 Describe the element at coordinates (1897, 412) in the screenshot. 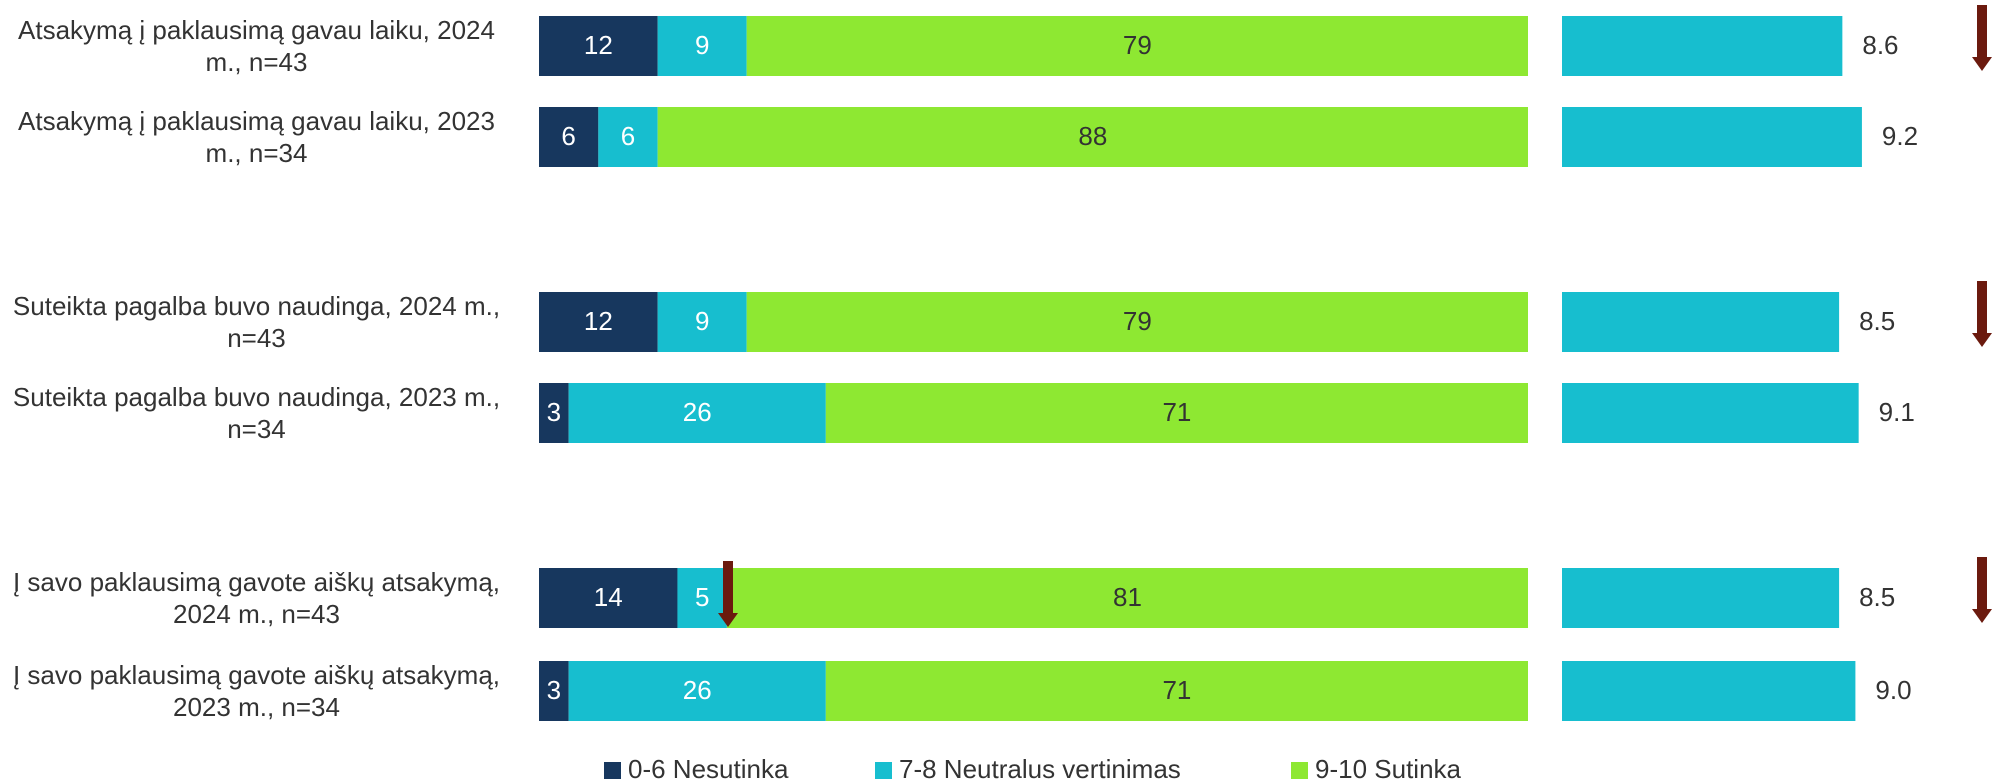

I see `mean-label: 9.1` at that location.